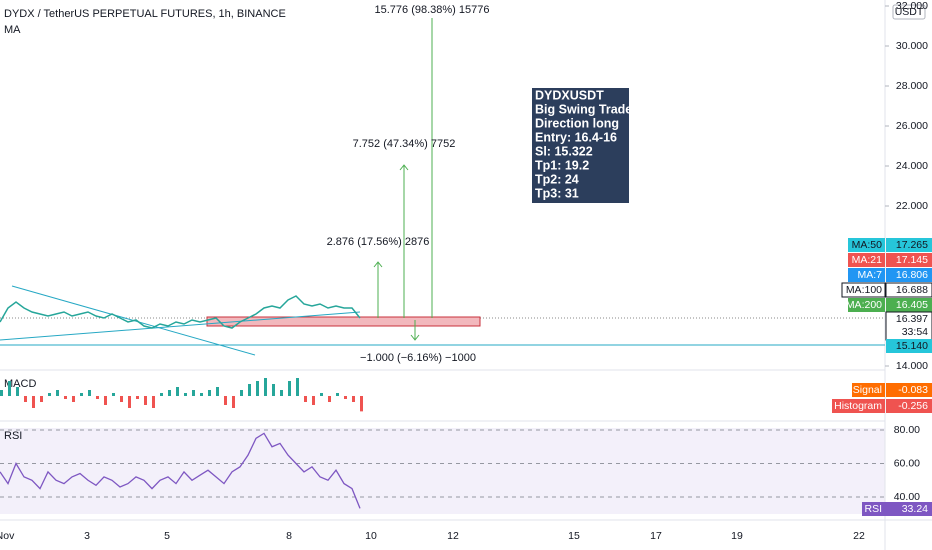 The width and height of the screenshot is (932, 550). What do you see at coordinates (167, 536) in the screenshot?
I see `time-tick-label: 5` at bounding box center [167, 536].